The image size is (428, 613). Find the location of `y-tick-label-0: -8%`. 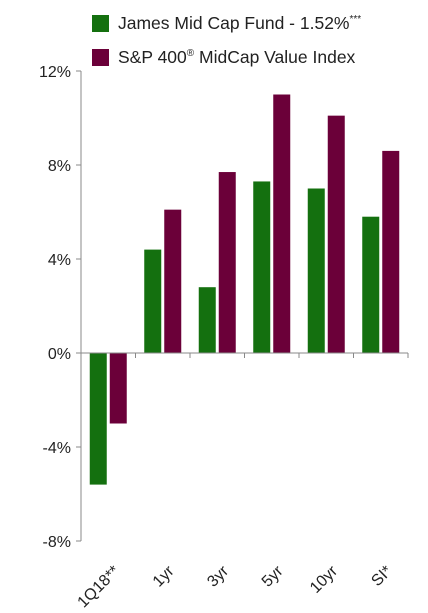

y-tick-label-0: -8% is located at coordinates (57, 542).